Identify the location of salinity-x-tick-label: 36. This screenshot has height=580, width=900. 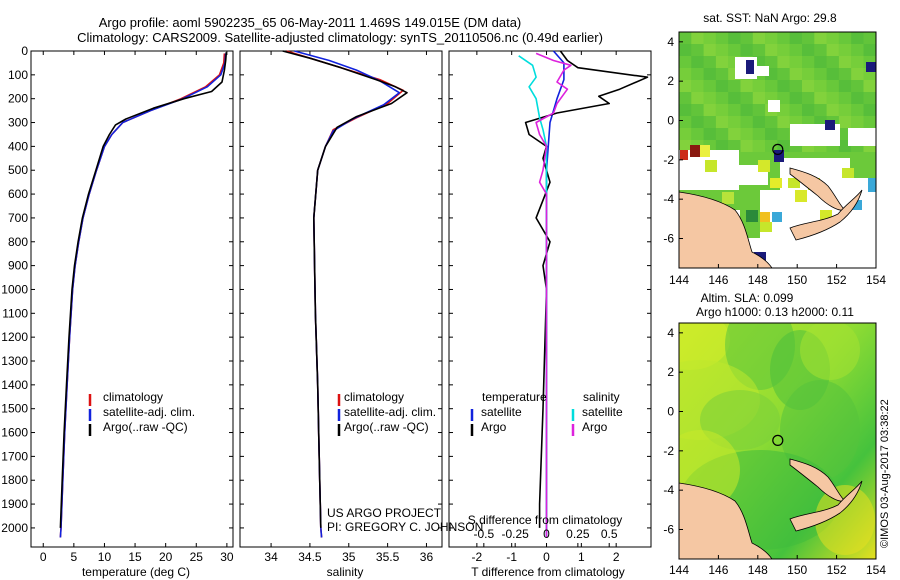
(427, 557).